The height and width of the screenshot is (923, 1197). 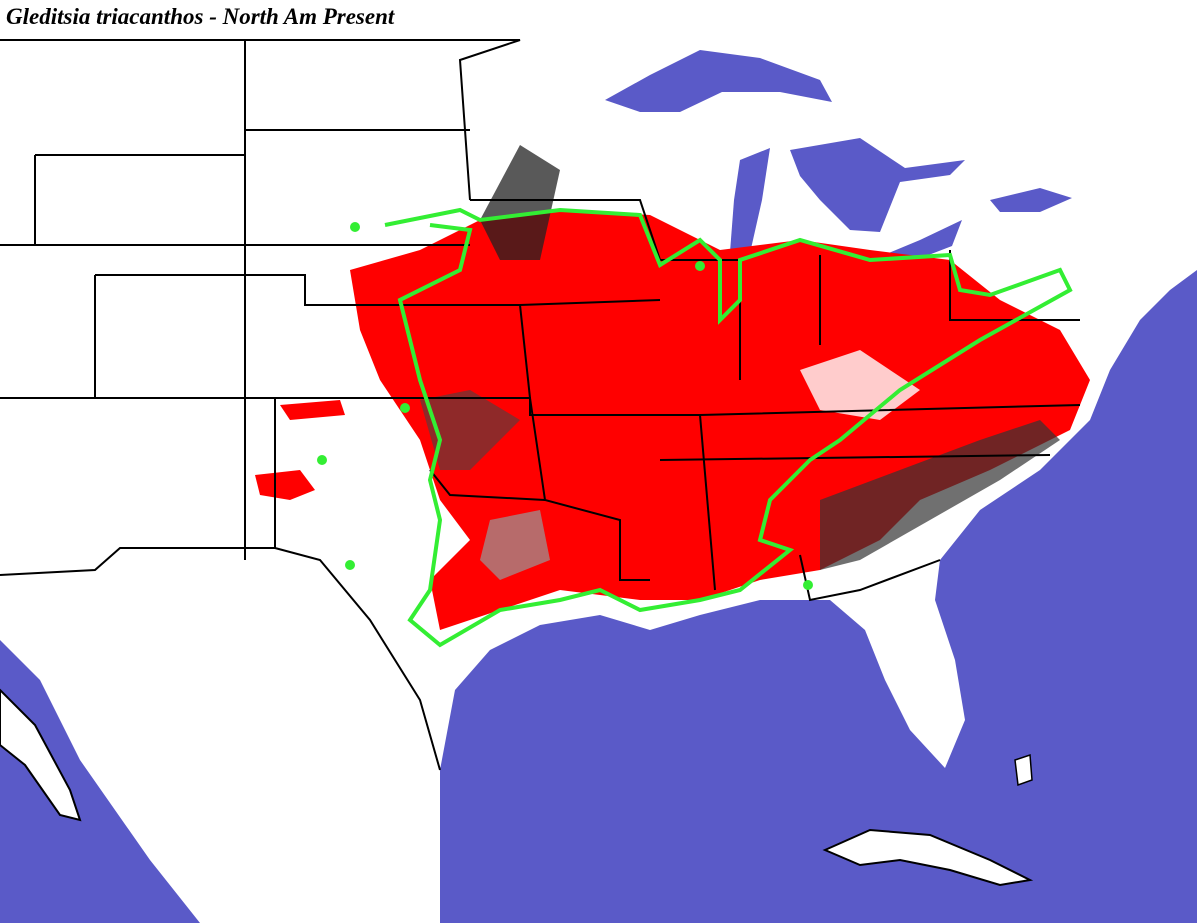 What do you see at coordinates (515, 545) in the screenshot?
I see `gray-patch` at bounding box center [515, 545].